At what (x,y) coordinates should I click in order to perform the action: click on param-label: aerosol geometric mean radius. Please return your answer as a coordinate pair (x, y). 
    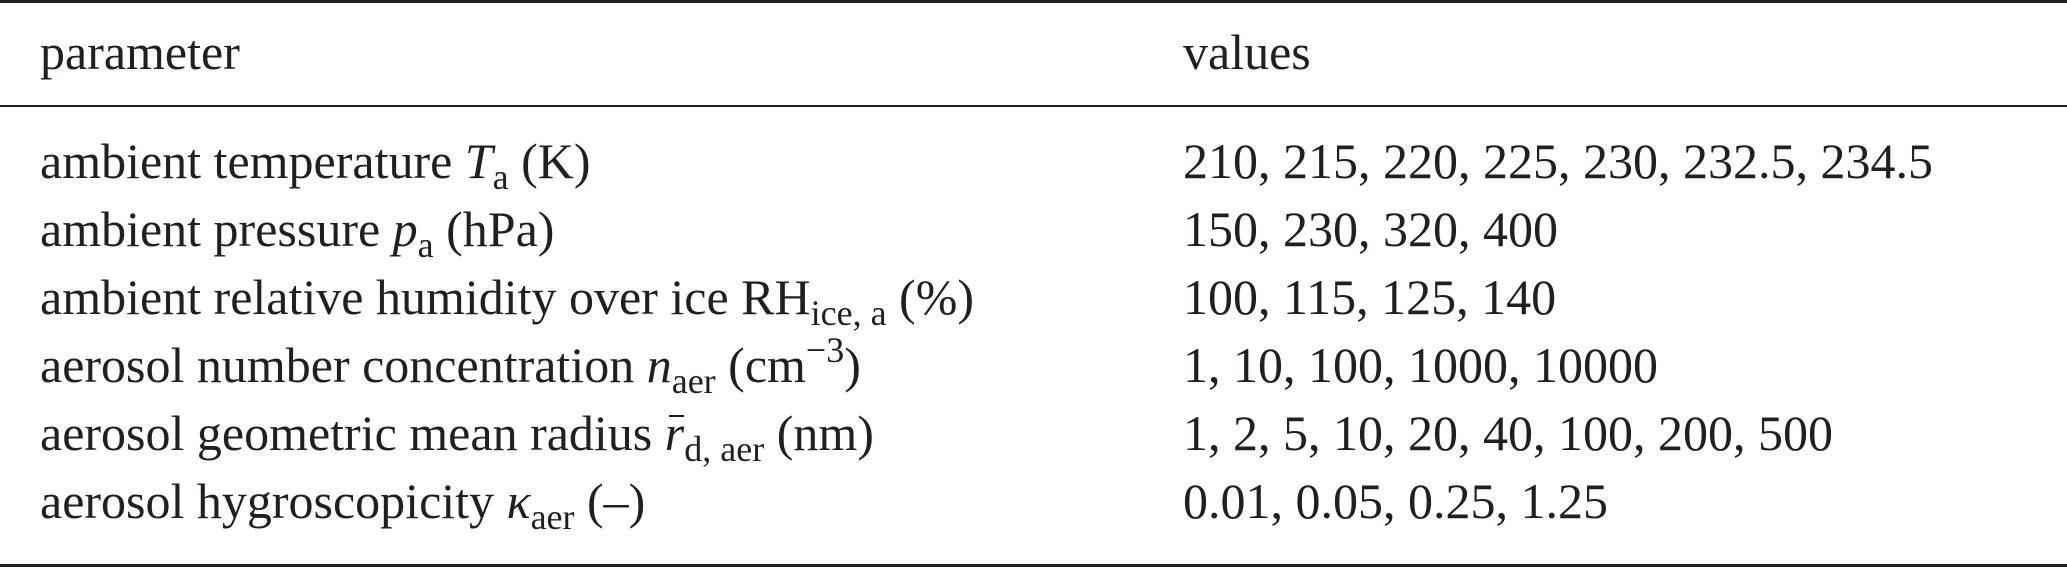
    Looking at the image, I should click on (352, 433).